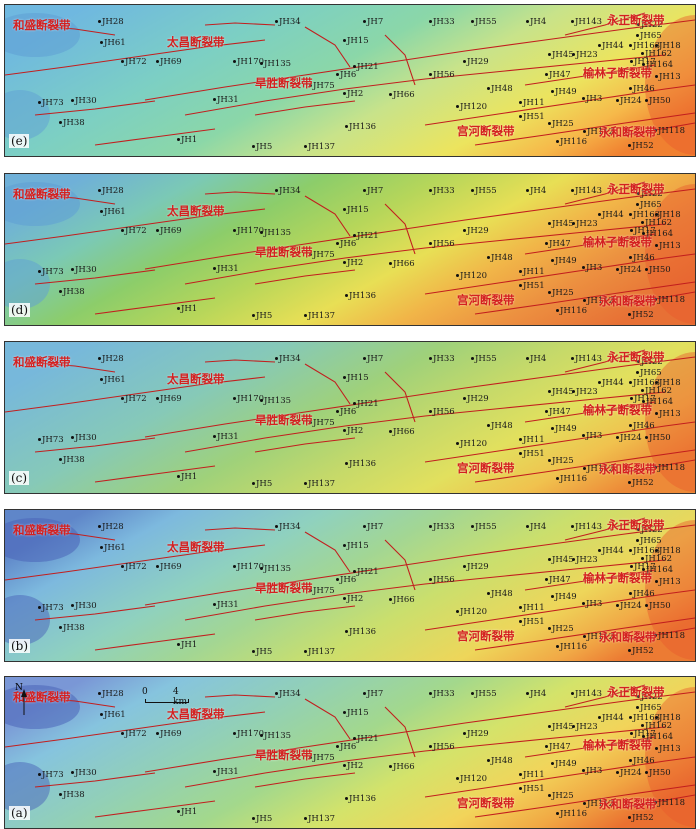 The height and width of the screenshot is (829, 700). I want to click on well-marker: JH33, so click(442, 191).